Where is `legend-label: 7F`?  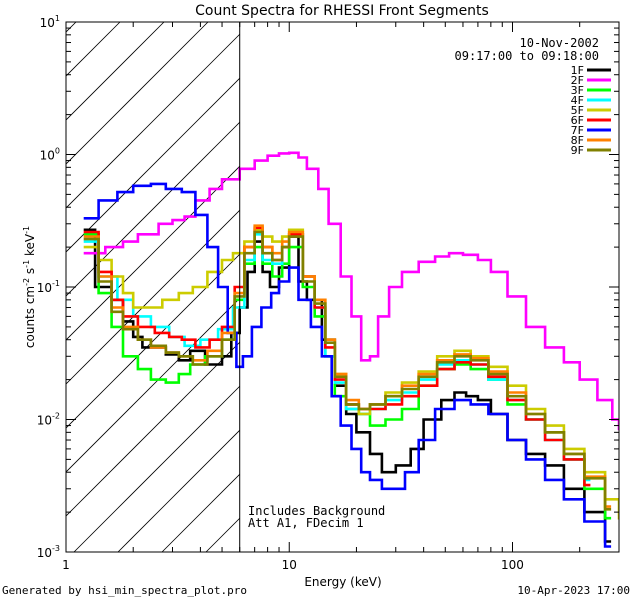
legend-label: 7F is located at coordinates (577, 130).